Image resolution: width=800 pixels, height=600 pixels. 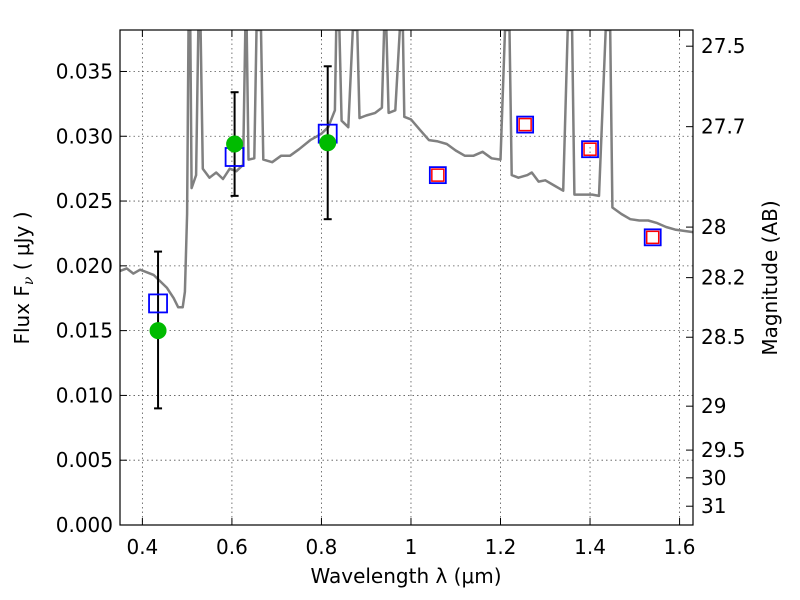 What do you see at coordinates (22, 243) in the screenshot?
I see `y-axis-label-left-unit: ( μJy )` at bounding box center [22, 243].